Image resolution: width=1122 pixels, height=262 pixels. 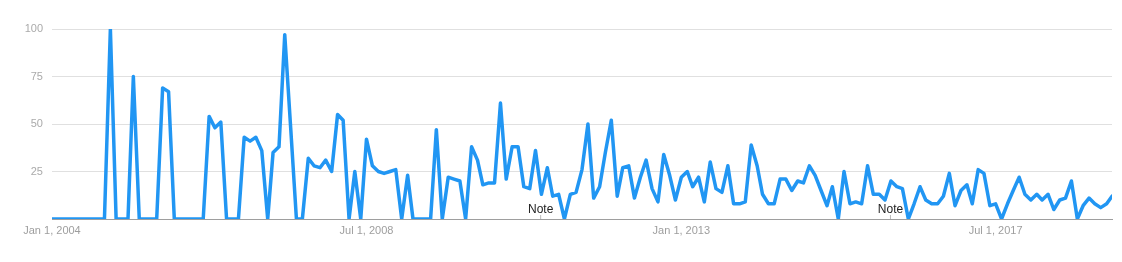 I want to click on x-tick-label: Jul 1, 2017, so click(x=995, y=229).